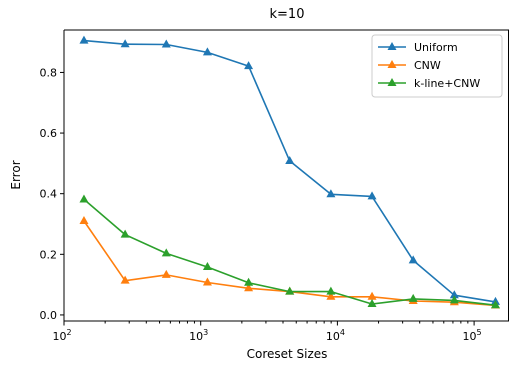 Image resolution: width=509 pixels, height=368 pixels. I want to click on x-tick-exponent: 4, so click(342, 332).